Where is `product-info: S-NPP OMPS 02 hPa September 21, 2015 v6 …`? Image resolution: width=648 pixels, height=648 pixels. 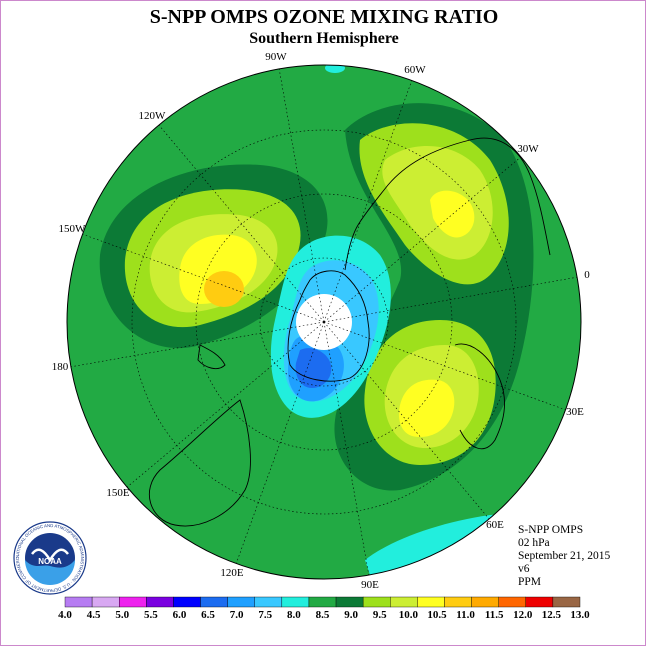
product-info: S-NPP OMPS 02 hPa September 21, 2015 v6 … is located at coordinates (564, 556).